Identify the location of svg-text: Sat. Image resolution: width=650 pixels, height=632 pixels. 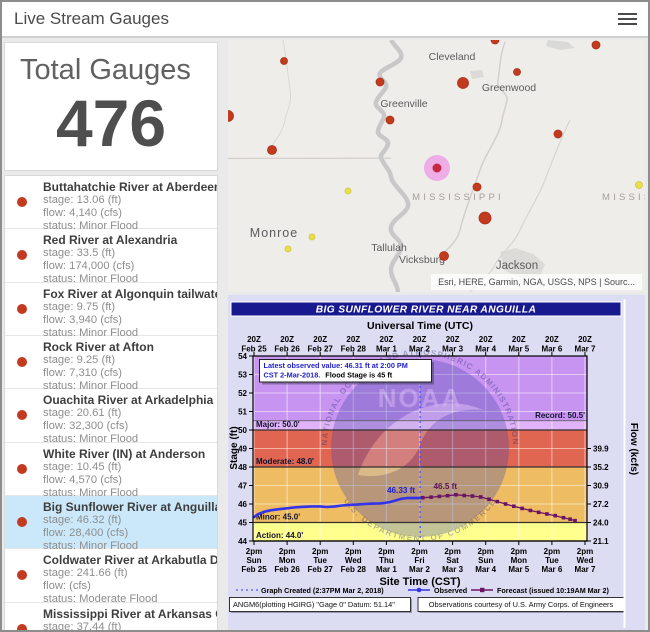
(452, 560).